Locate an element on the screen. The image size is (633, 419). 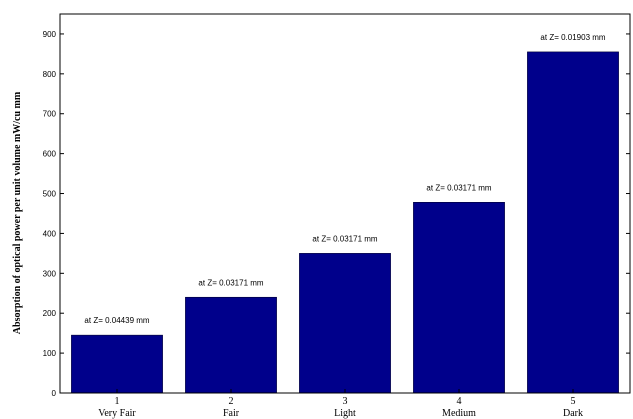
bar-annotation-4: at Z= 0.03171 mm is located at coordinates (458, 187).